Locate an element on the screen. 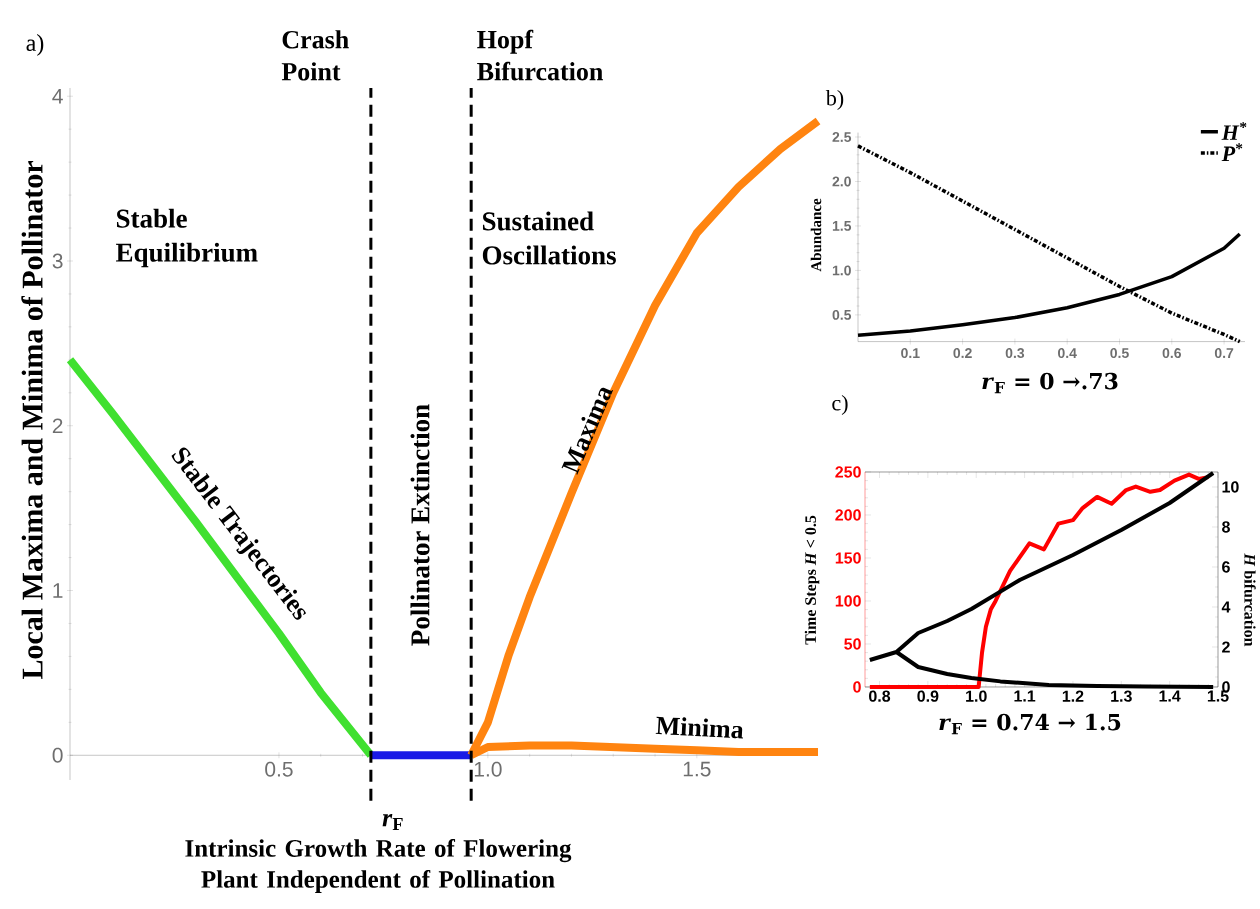 The height and width of the screenshot is (909, 1260). y2-tick-label: 8 is located at coordinates (1226, 527).